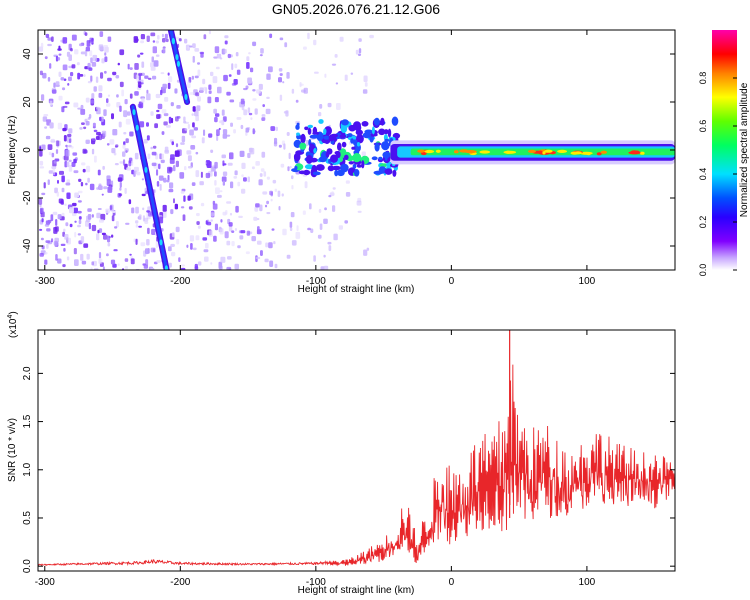 The width and height of the screenshot is (750, 600). I want to click on snr-ylabel: SNR (10 * v/v), so click(12, 450).